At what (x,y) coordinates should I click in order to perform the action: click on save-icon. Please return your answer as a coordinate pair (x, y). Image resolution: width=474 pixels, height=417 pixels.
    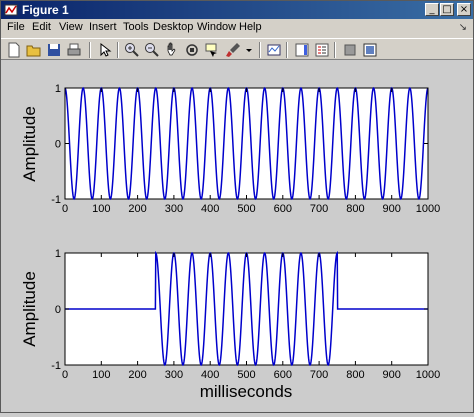
    Looking at the image, I should click on (54, 50).